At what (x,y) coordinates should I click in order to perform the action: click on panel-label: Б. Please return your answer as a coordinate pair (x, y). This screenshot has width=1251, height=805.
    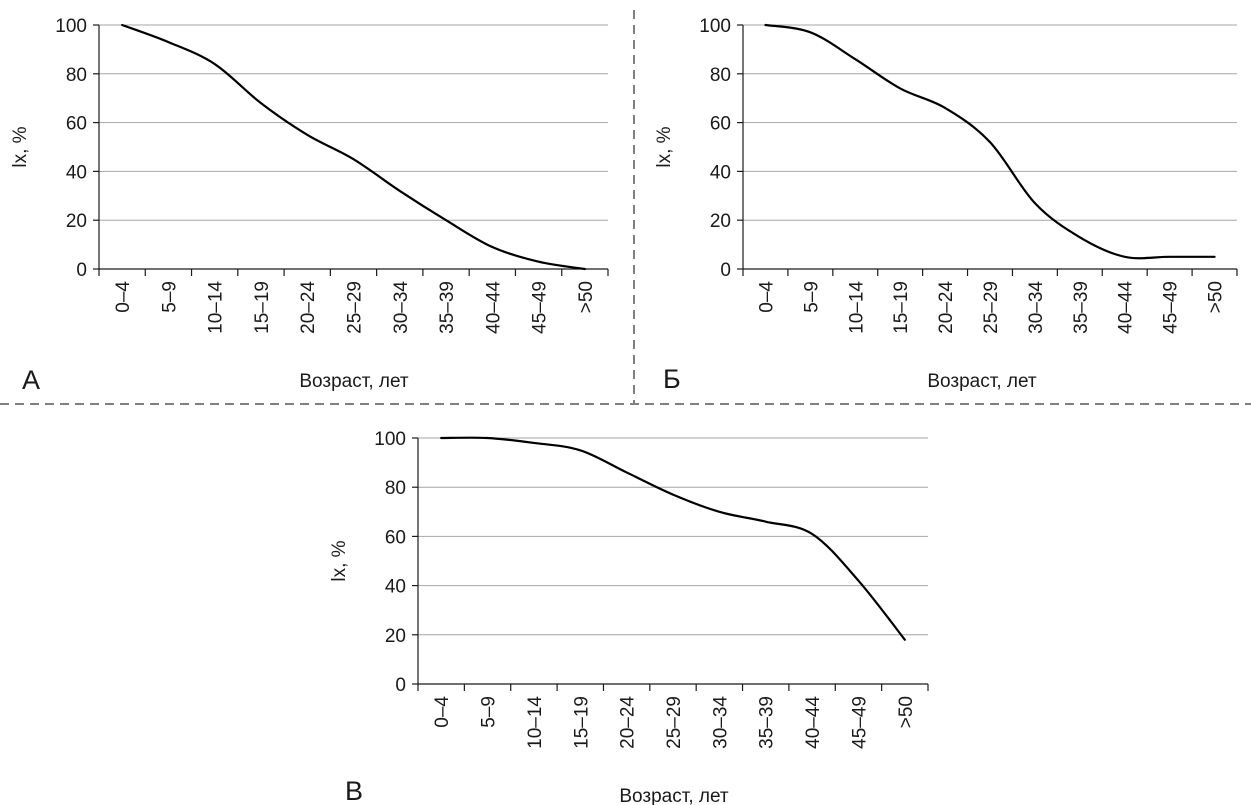
    Looking at the image, I should click on (672, 379).